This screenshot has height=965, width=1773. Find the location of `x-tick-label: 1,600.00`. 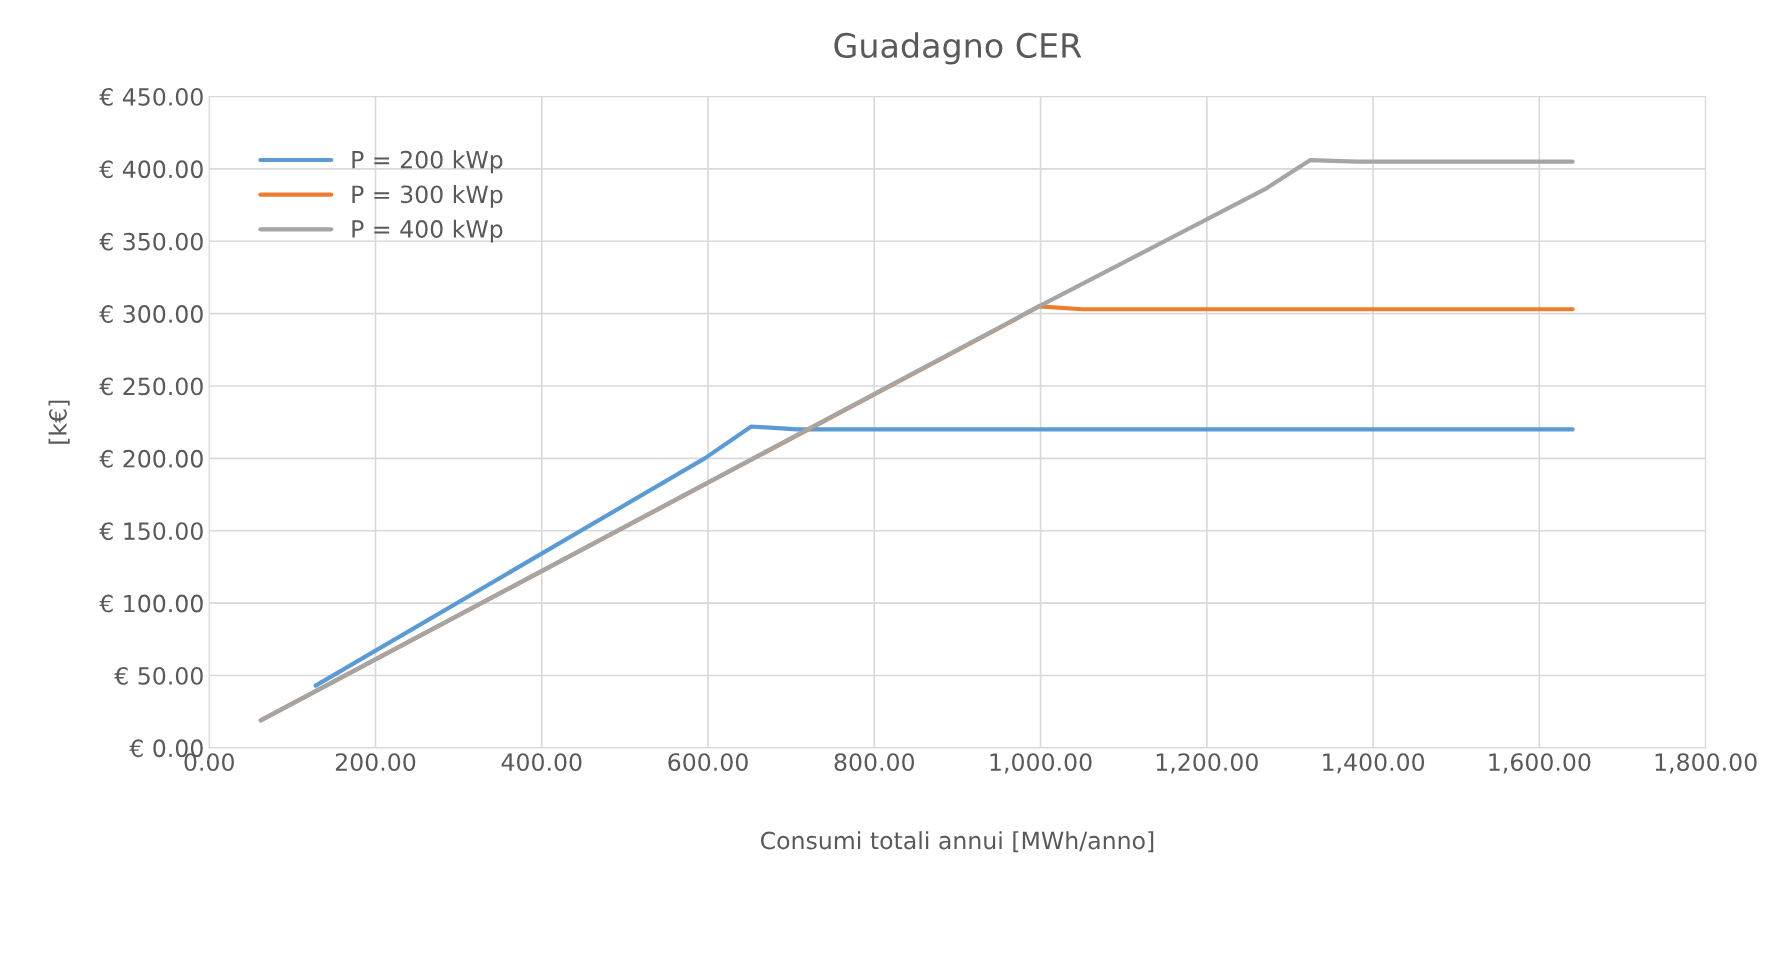

x-tick-label: 1,600.00 is located at coordinates (1540, 763).